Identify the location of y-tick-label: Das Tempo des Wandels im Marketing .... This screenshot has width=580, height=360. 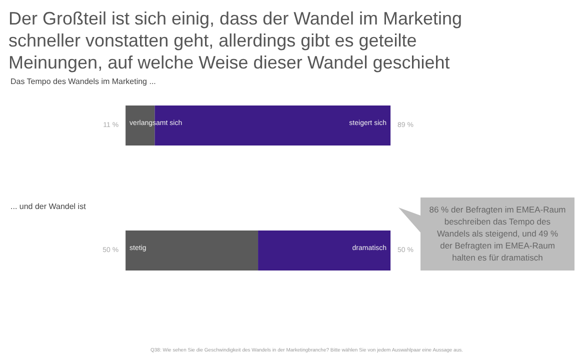
(83, 81).